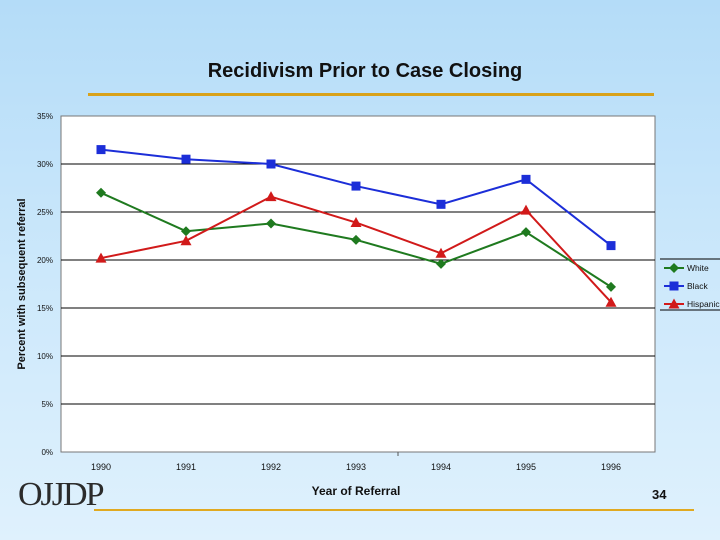 This screenshot has height=540, width=720. Describe the element at coordinates (698, 268) in the screenshot. I see `legend-label-white: White` at that location.